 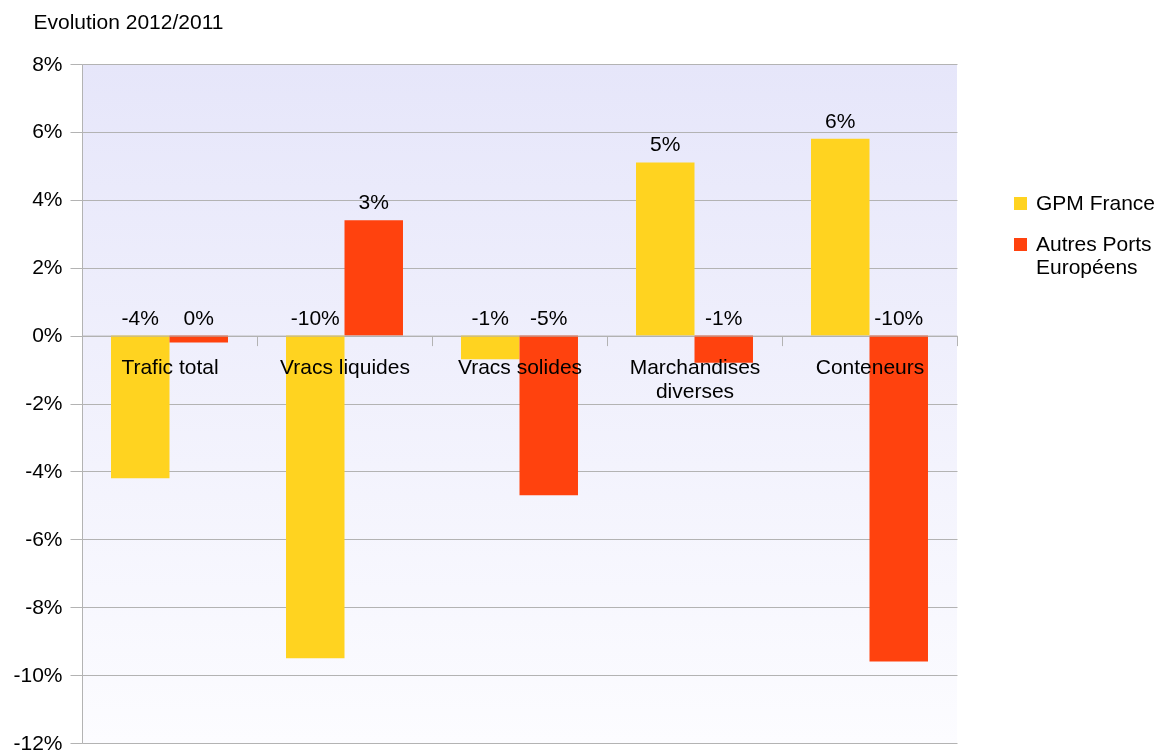 What do you see at coordinates (128, 21) in the screenshot?
I see `y-axis-title: Evolution 2012/2011` at bounding box center [128, 21].